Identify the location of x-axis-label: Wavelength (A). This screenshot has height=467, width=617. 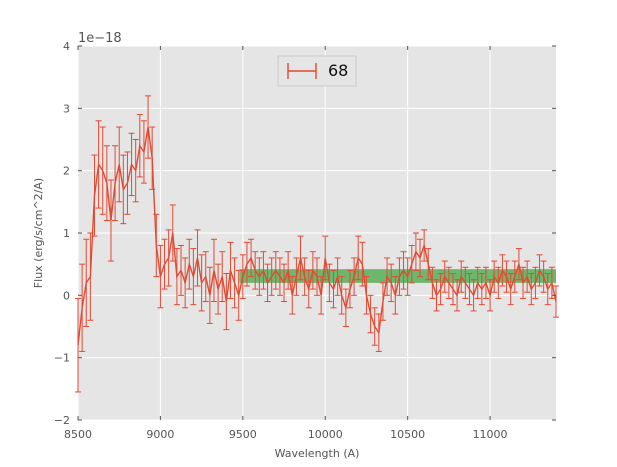
(317, 453).